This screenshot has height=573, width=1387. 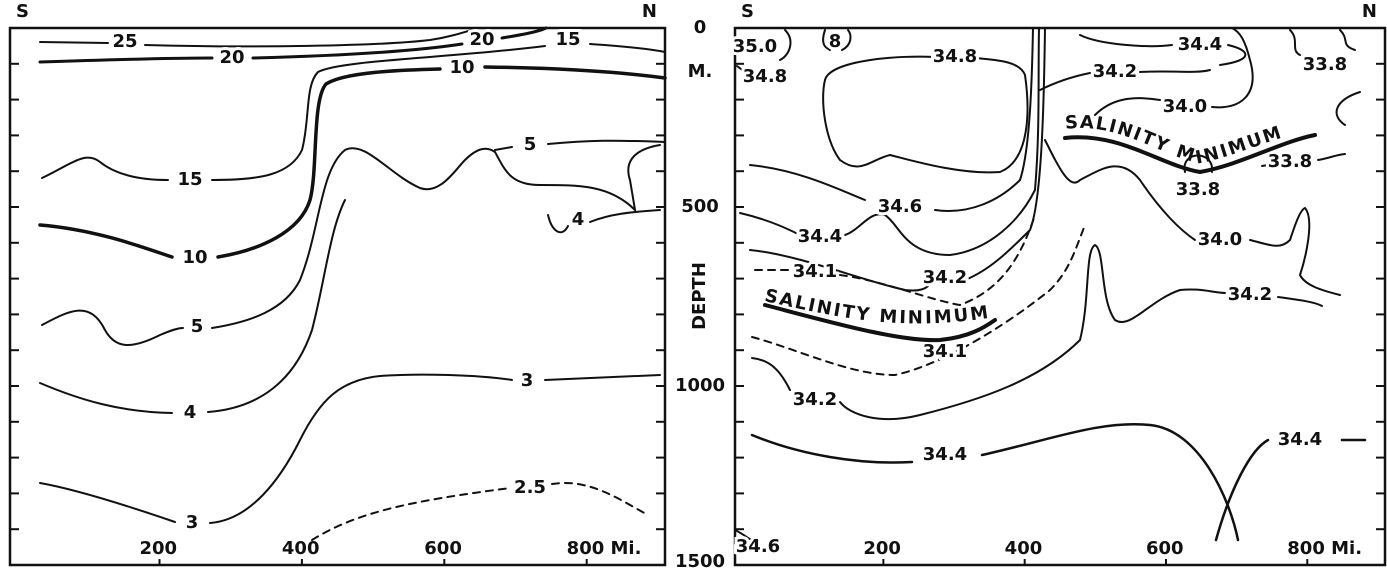 I want to click on contour-label: 35.0, so click(x=755, y=46).